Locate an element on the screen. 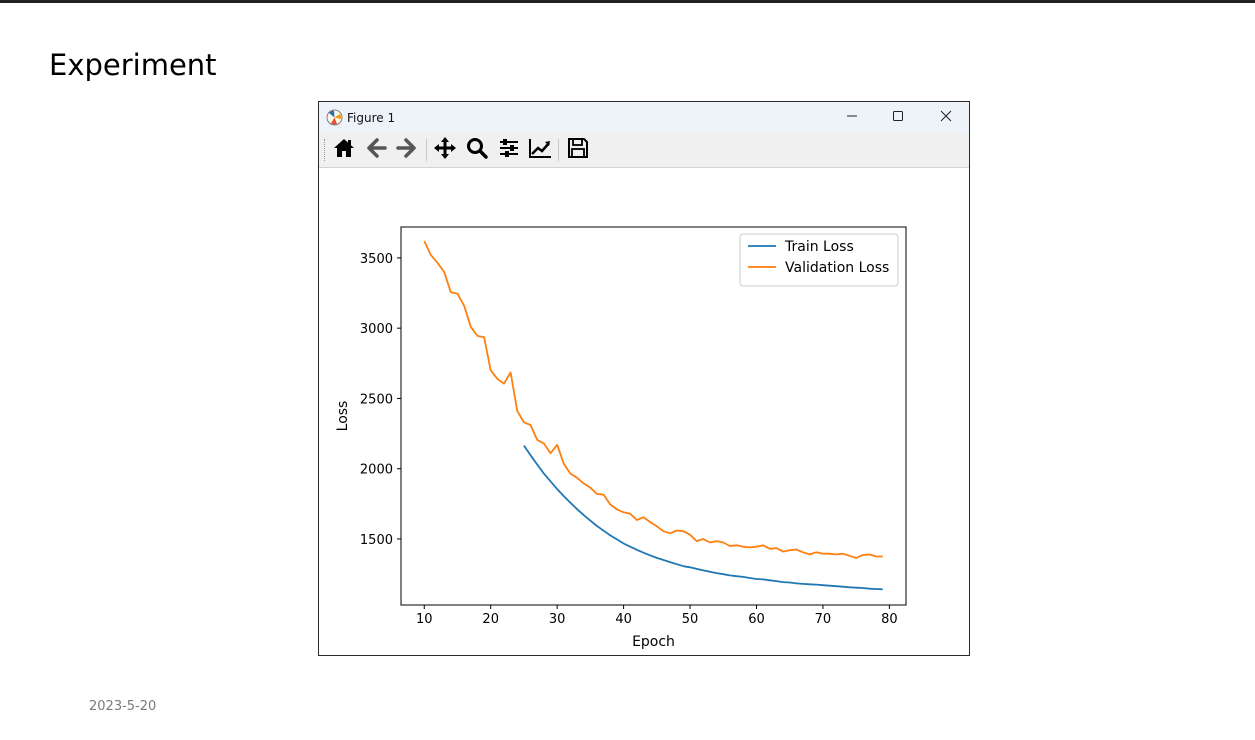 This screenshot has height=740, width=1255. home-icon is located at coordinates (344, 150).